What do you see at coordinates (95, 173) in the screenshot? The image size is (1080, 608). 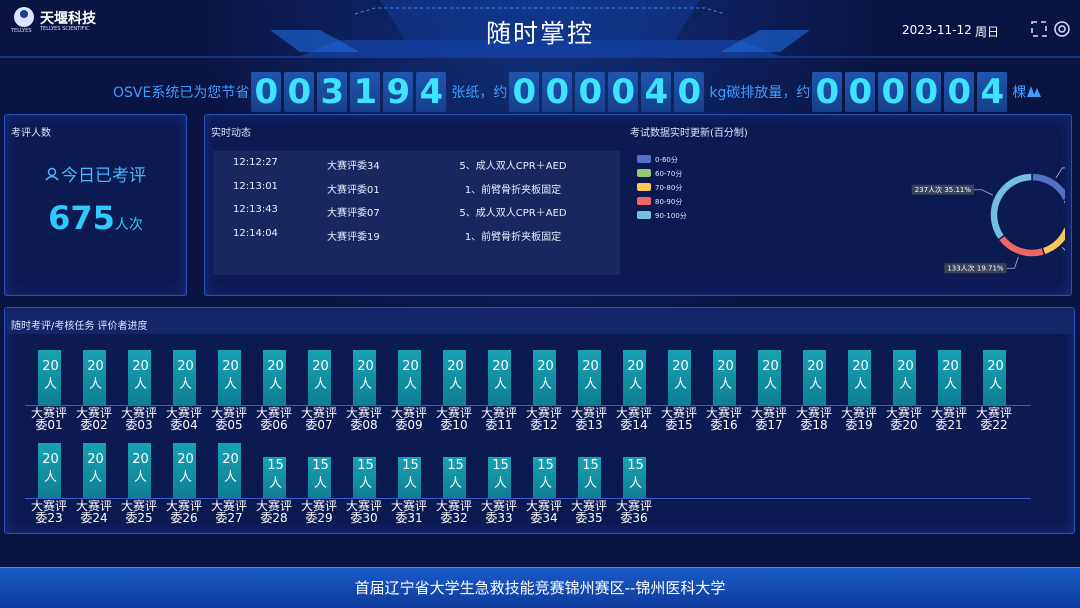 I see `count-label-row: 今日已考评` at bounding box center [95, 173].